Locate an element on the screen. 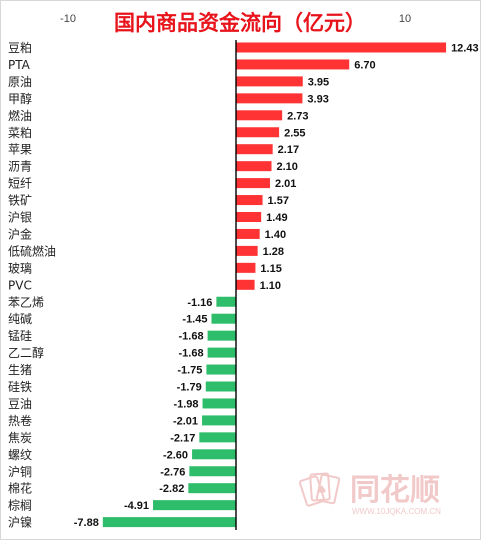 Image resolution: width=481 pixels, height=540 pixels. category-label: PTA is located at coordinates (19, 65).